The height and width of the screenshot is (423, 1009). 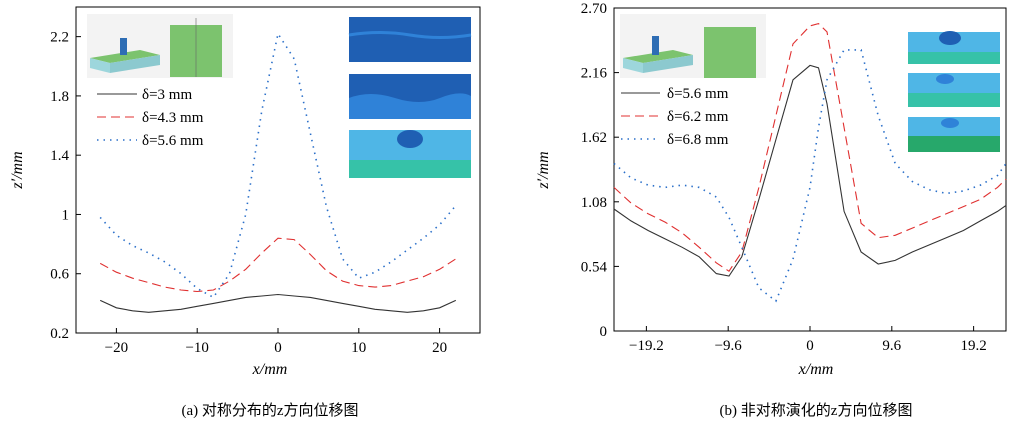 I want to click on contour-image-1-band, so click(x=410, y=35).